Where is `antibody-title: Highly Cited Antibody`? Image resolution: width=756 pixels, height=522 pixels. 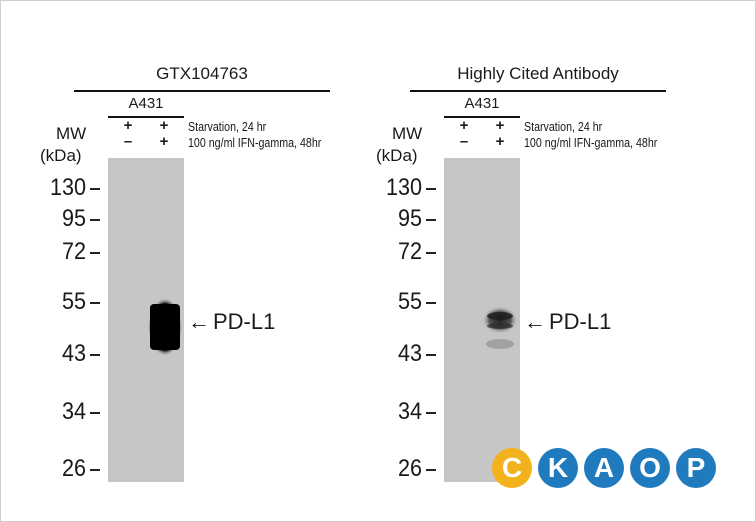
antibody-title: Highly Cited Antibody is located at coordinates (538, 73).